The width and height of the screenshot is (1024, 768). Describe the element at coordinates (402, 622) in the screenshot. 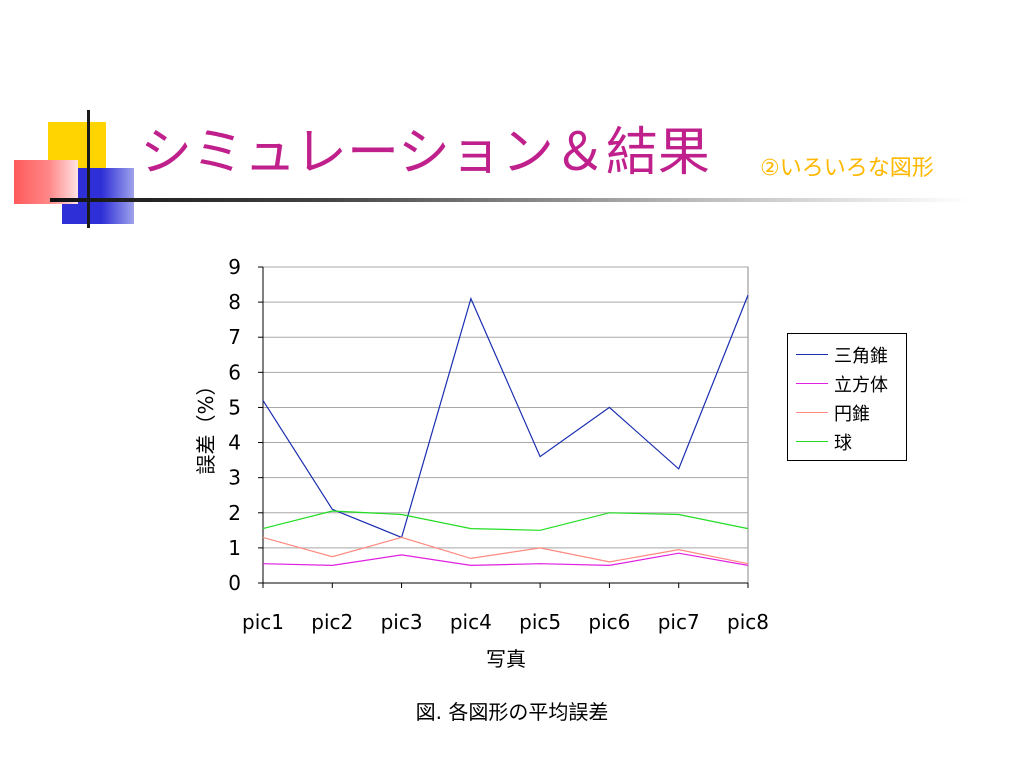

I see `x-tick-label: pic3` at that location.